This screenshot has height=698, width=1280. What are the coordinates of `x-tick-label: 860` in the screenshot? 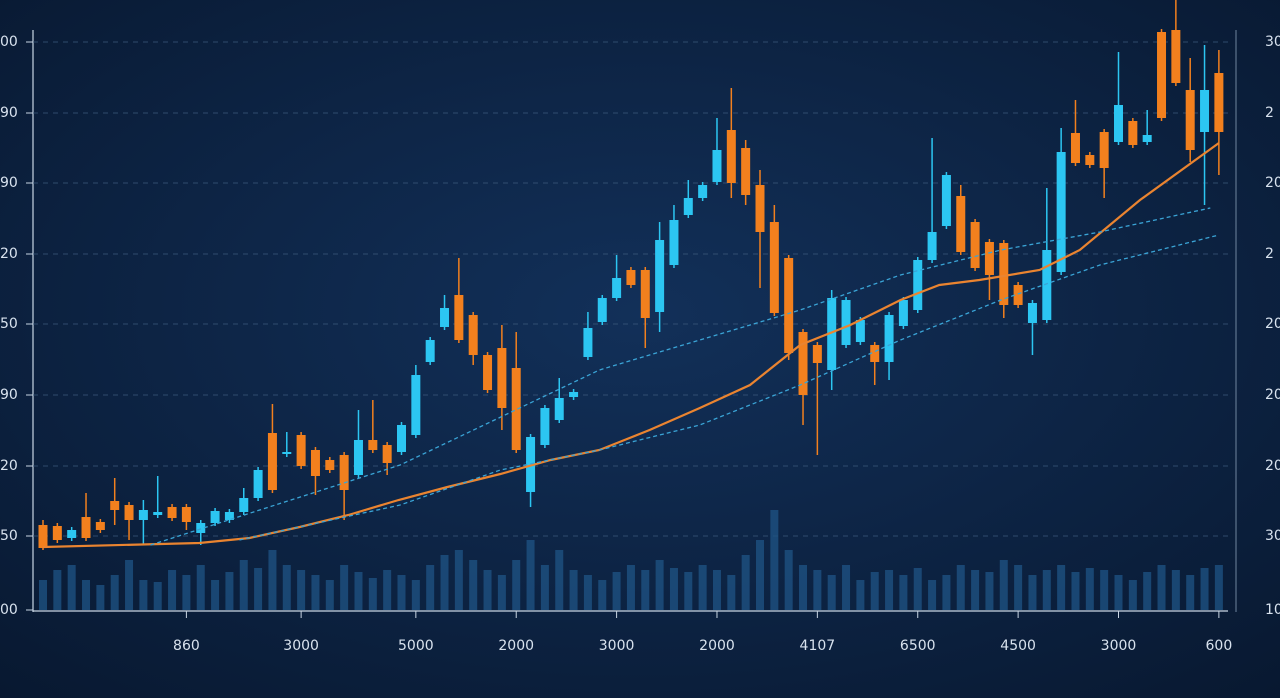 It's located at (186, 646).